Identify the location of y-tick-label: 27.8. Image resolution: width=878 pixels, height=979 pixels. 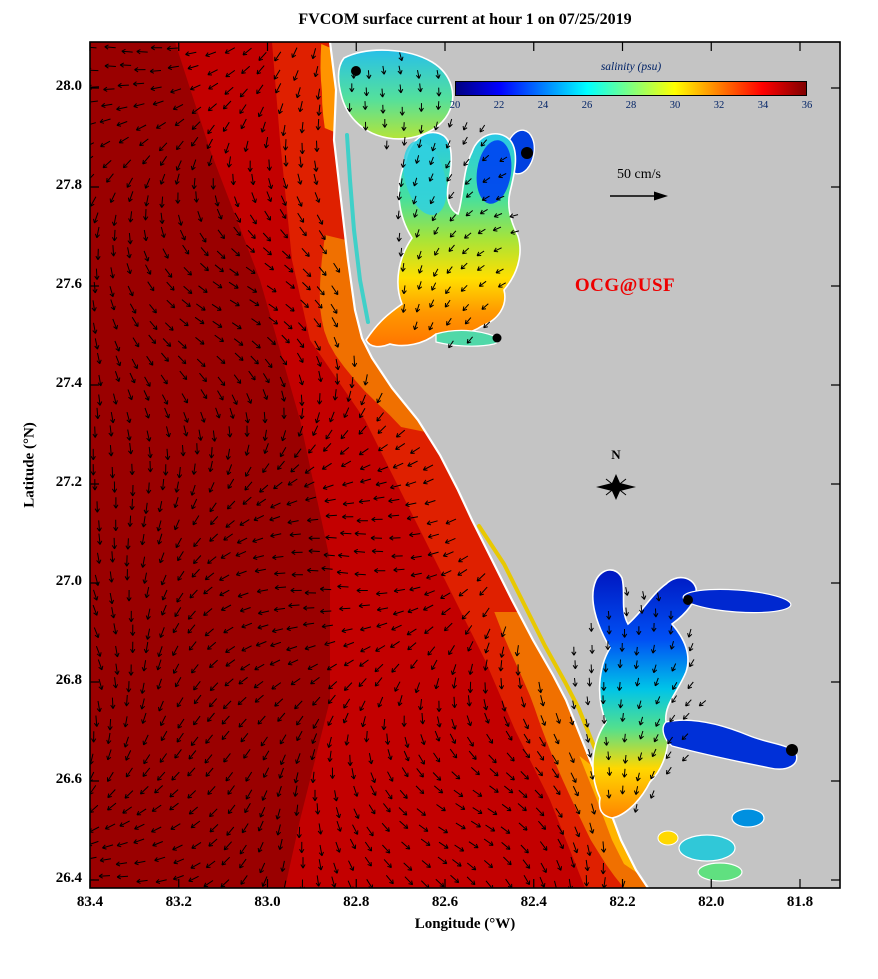
(68, 185).